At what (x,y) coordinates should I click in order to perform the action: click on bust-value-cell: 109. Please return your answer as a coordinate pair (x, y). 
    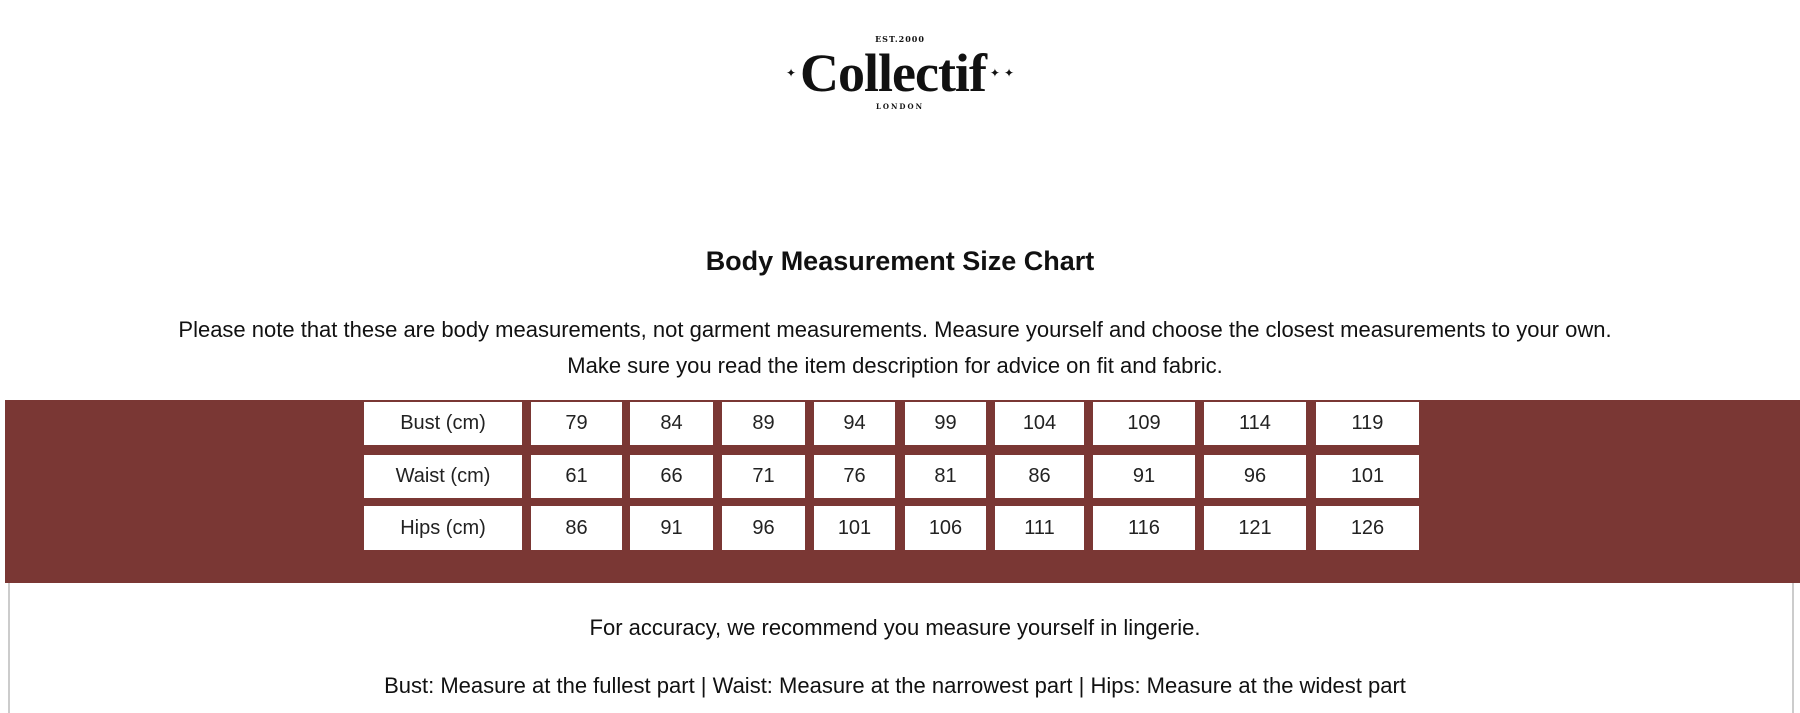
    Looking at the image, I should click on (1144, 423).